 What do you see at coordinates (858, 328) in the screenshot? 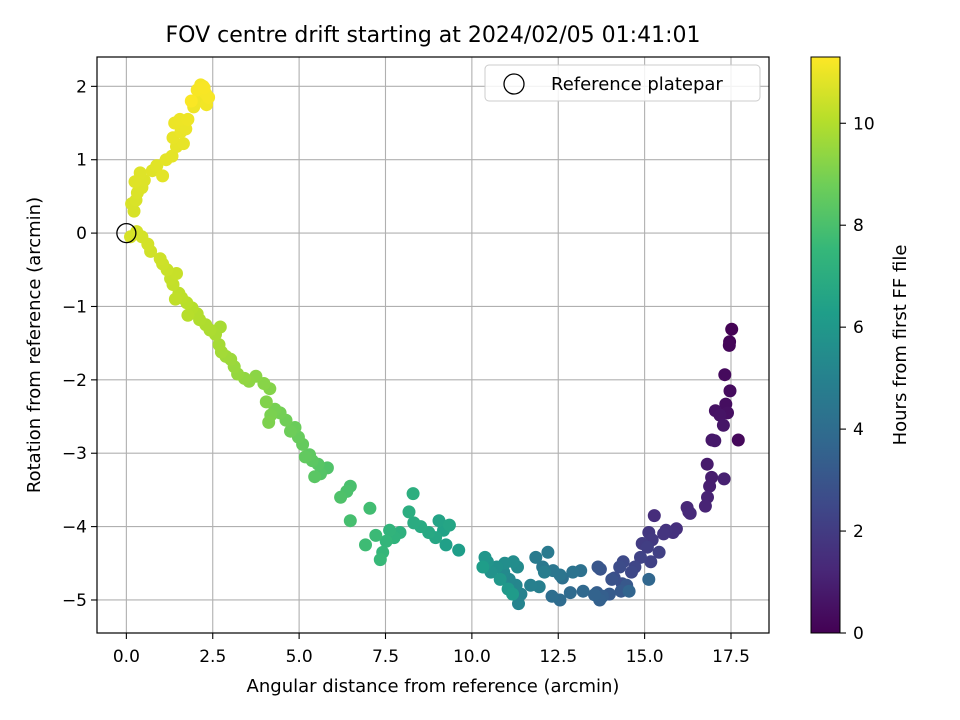
I see `colorbar-tick-label: 6` at bounding box center [858, 328].